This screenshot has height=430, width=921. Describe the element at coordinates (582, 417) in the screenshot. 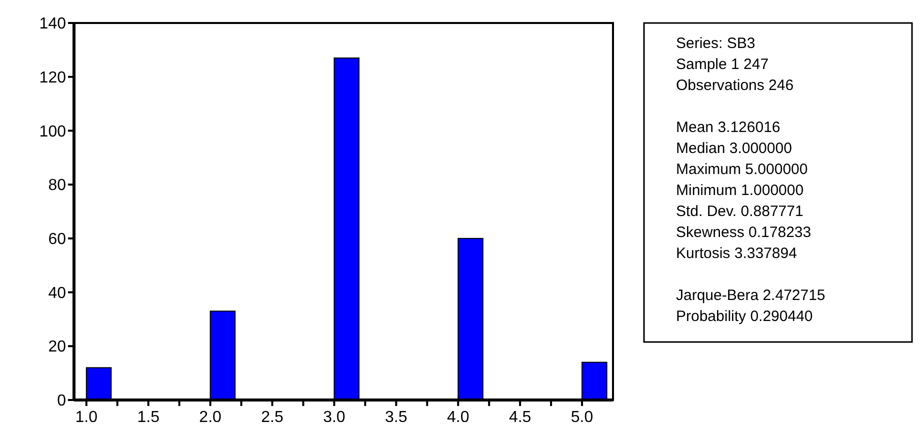

I see `x-tick-label: 5.0` at that location.